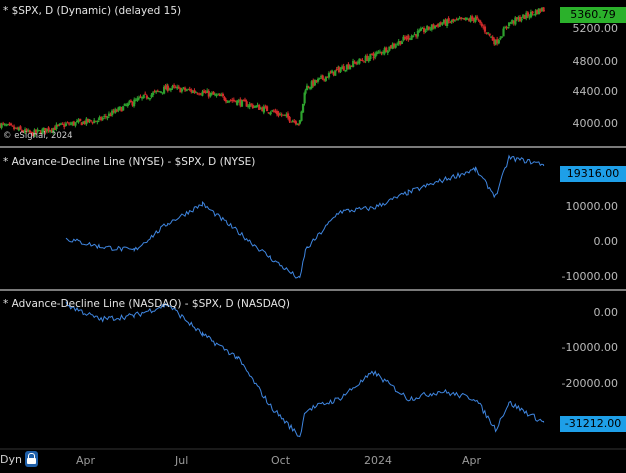 The height and width of the screenshot is (473, 626). What do you see at coordinates (589, 347) in the screenshot?
I see `nasdaq-axis-label: -10000.00` at bounding box center [589, 347].